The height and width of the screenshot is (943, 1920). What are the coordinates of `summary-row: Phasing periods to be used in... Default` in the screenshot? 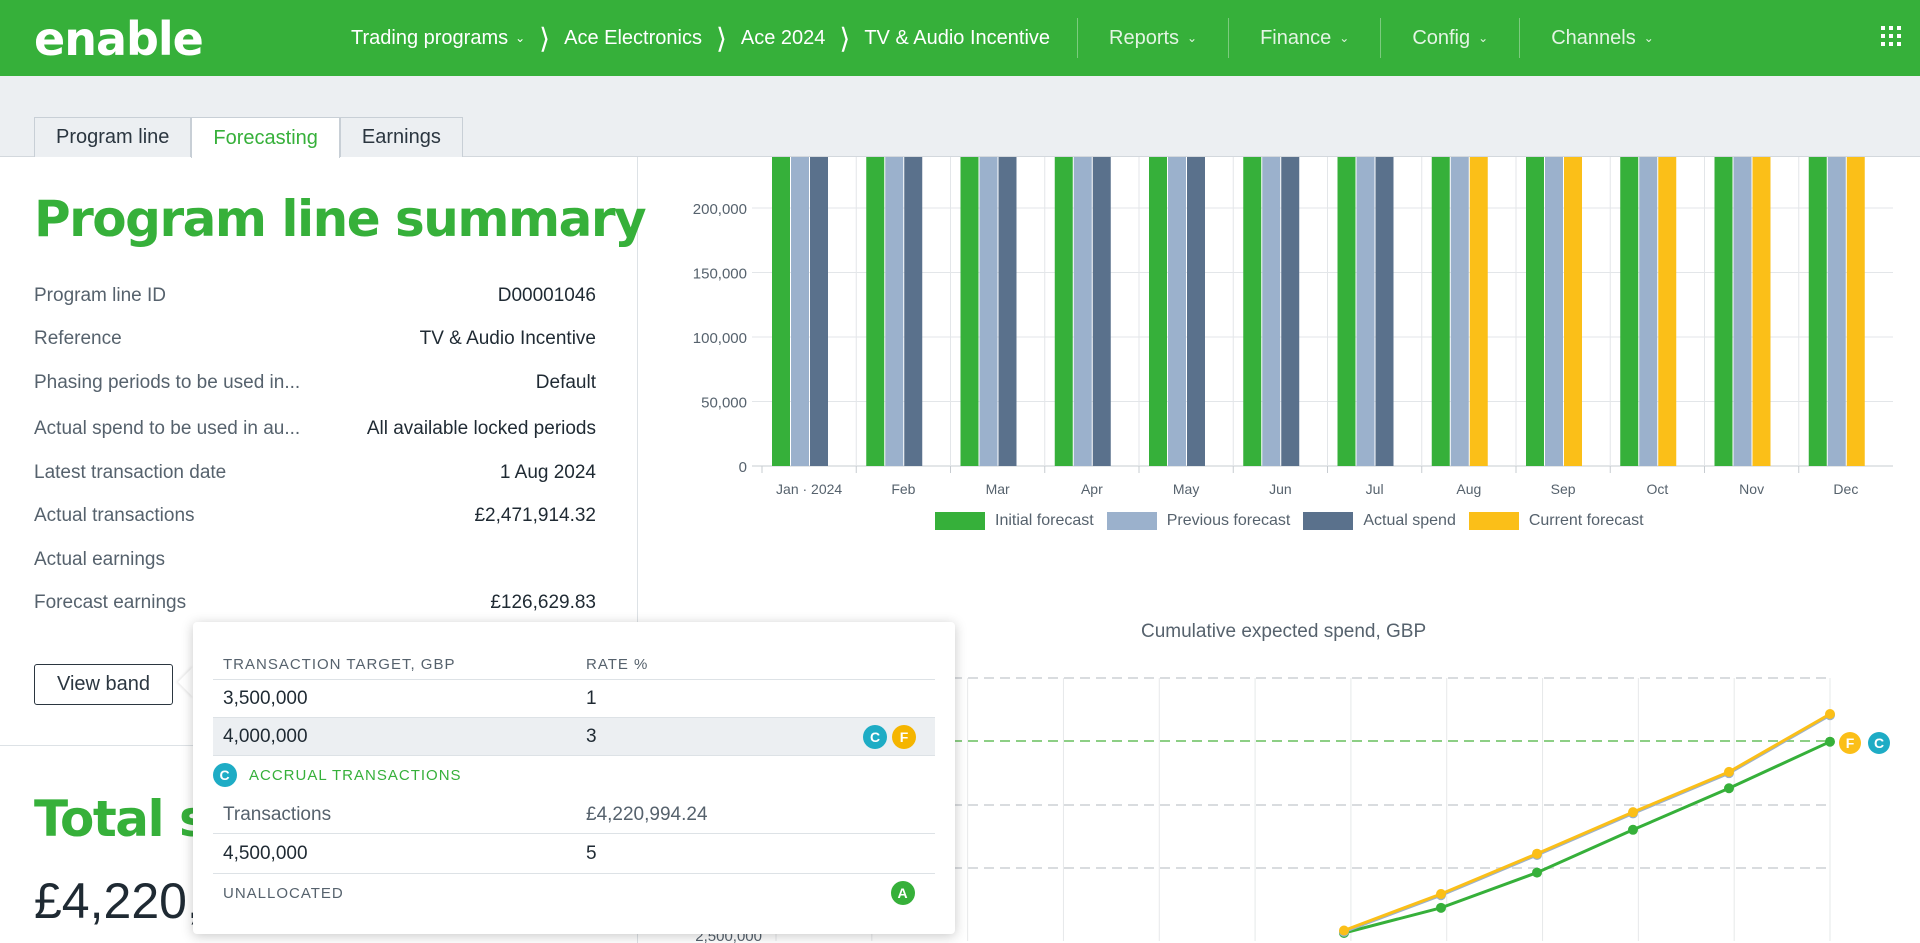 It's located at (315, 383).